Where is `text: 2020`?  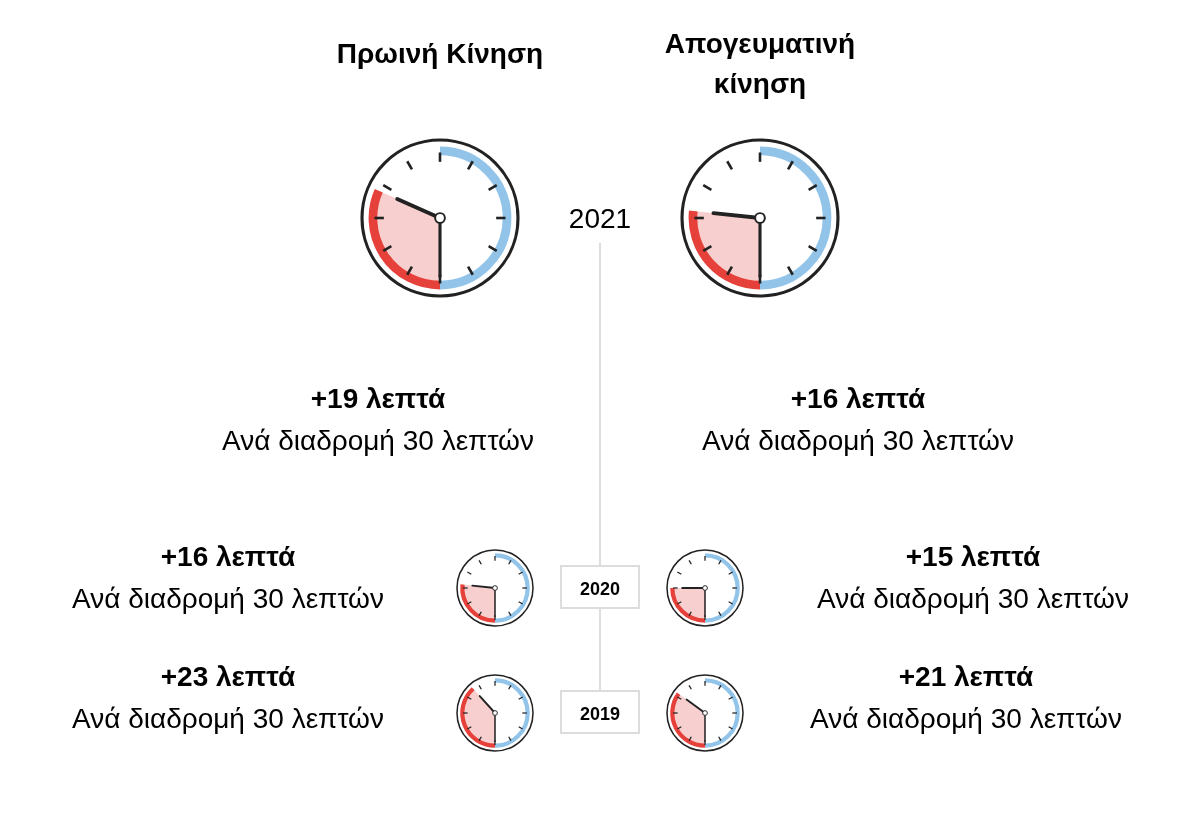 text: 2020 is located at coordinates (600, 589).